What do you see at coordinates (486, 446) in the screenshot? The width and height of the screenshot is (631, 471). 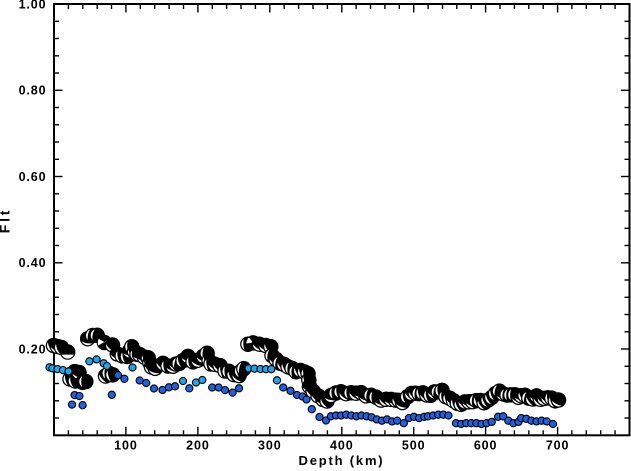 I see `svg-text: 600` at bounding box center [486, 446].